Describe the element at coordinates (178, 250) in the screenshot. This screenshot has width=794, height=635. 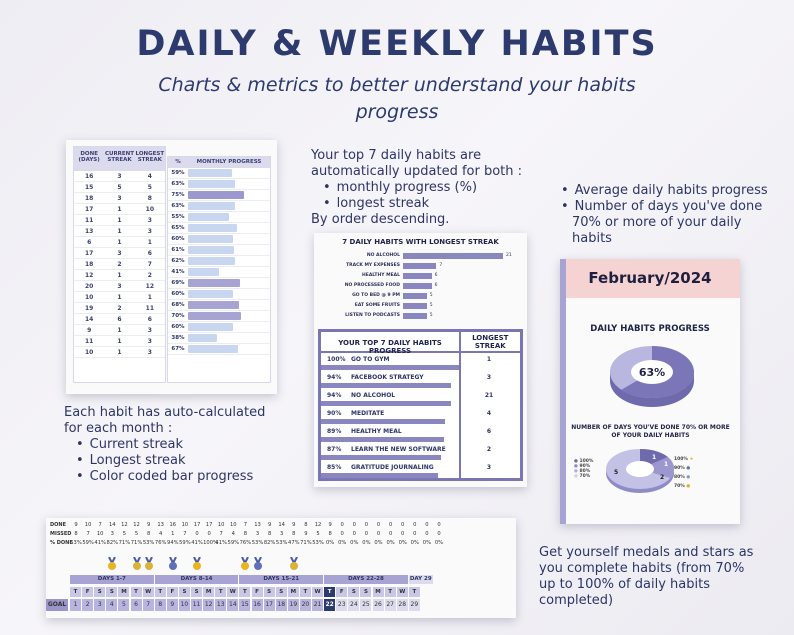
I see `progress-pct: 61%` at that location.